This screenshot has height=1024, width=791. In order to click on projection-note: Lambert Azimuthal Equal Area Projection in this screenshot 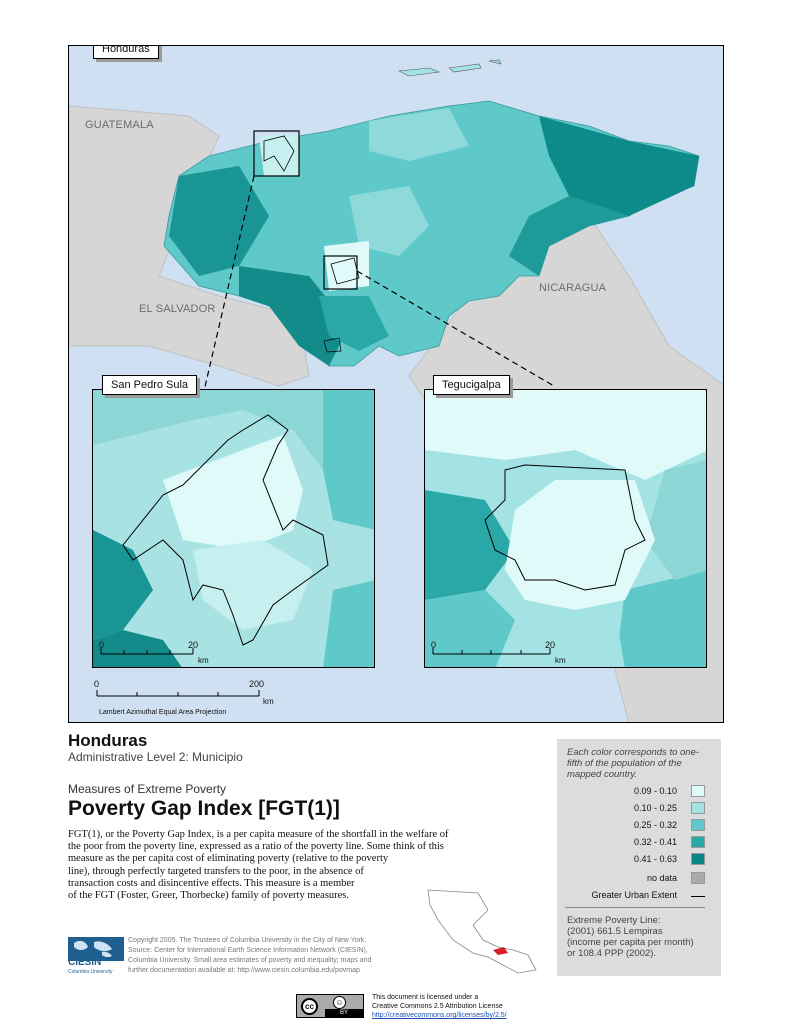, I will do `click(163, 712)`.